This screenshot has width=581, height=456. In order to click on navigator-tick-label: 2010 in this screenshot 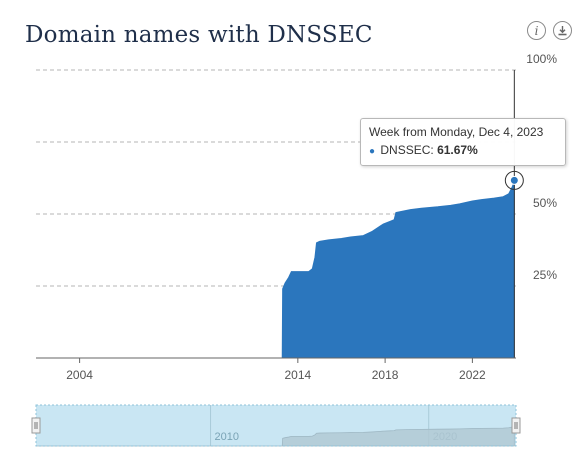, I will do `click(227, 437)`.